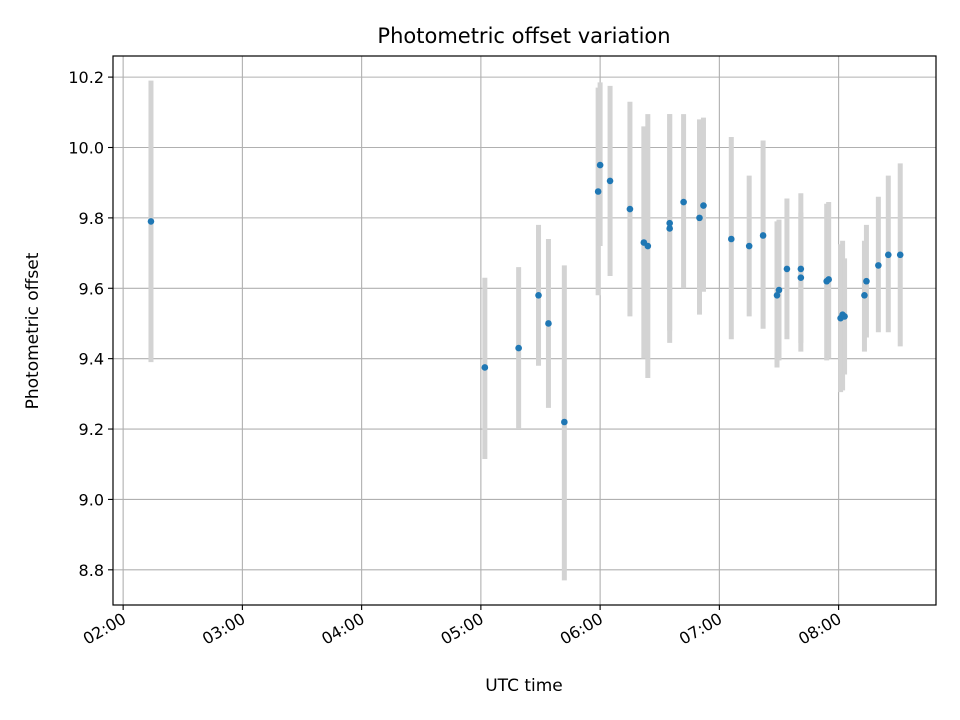  Describe the element at coordinates (33, 330) in the screenshot. I see `y-axis-label: Photometric offset` at that location.